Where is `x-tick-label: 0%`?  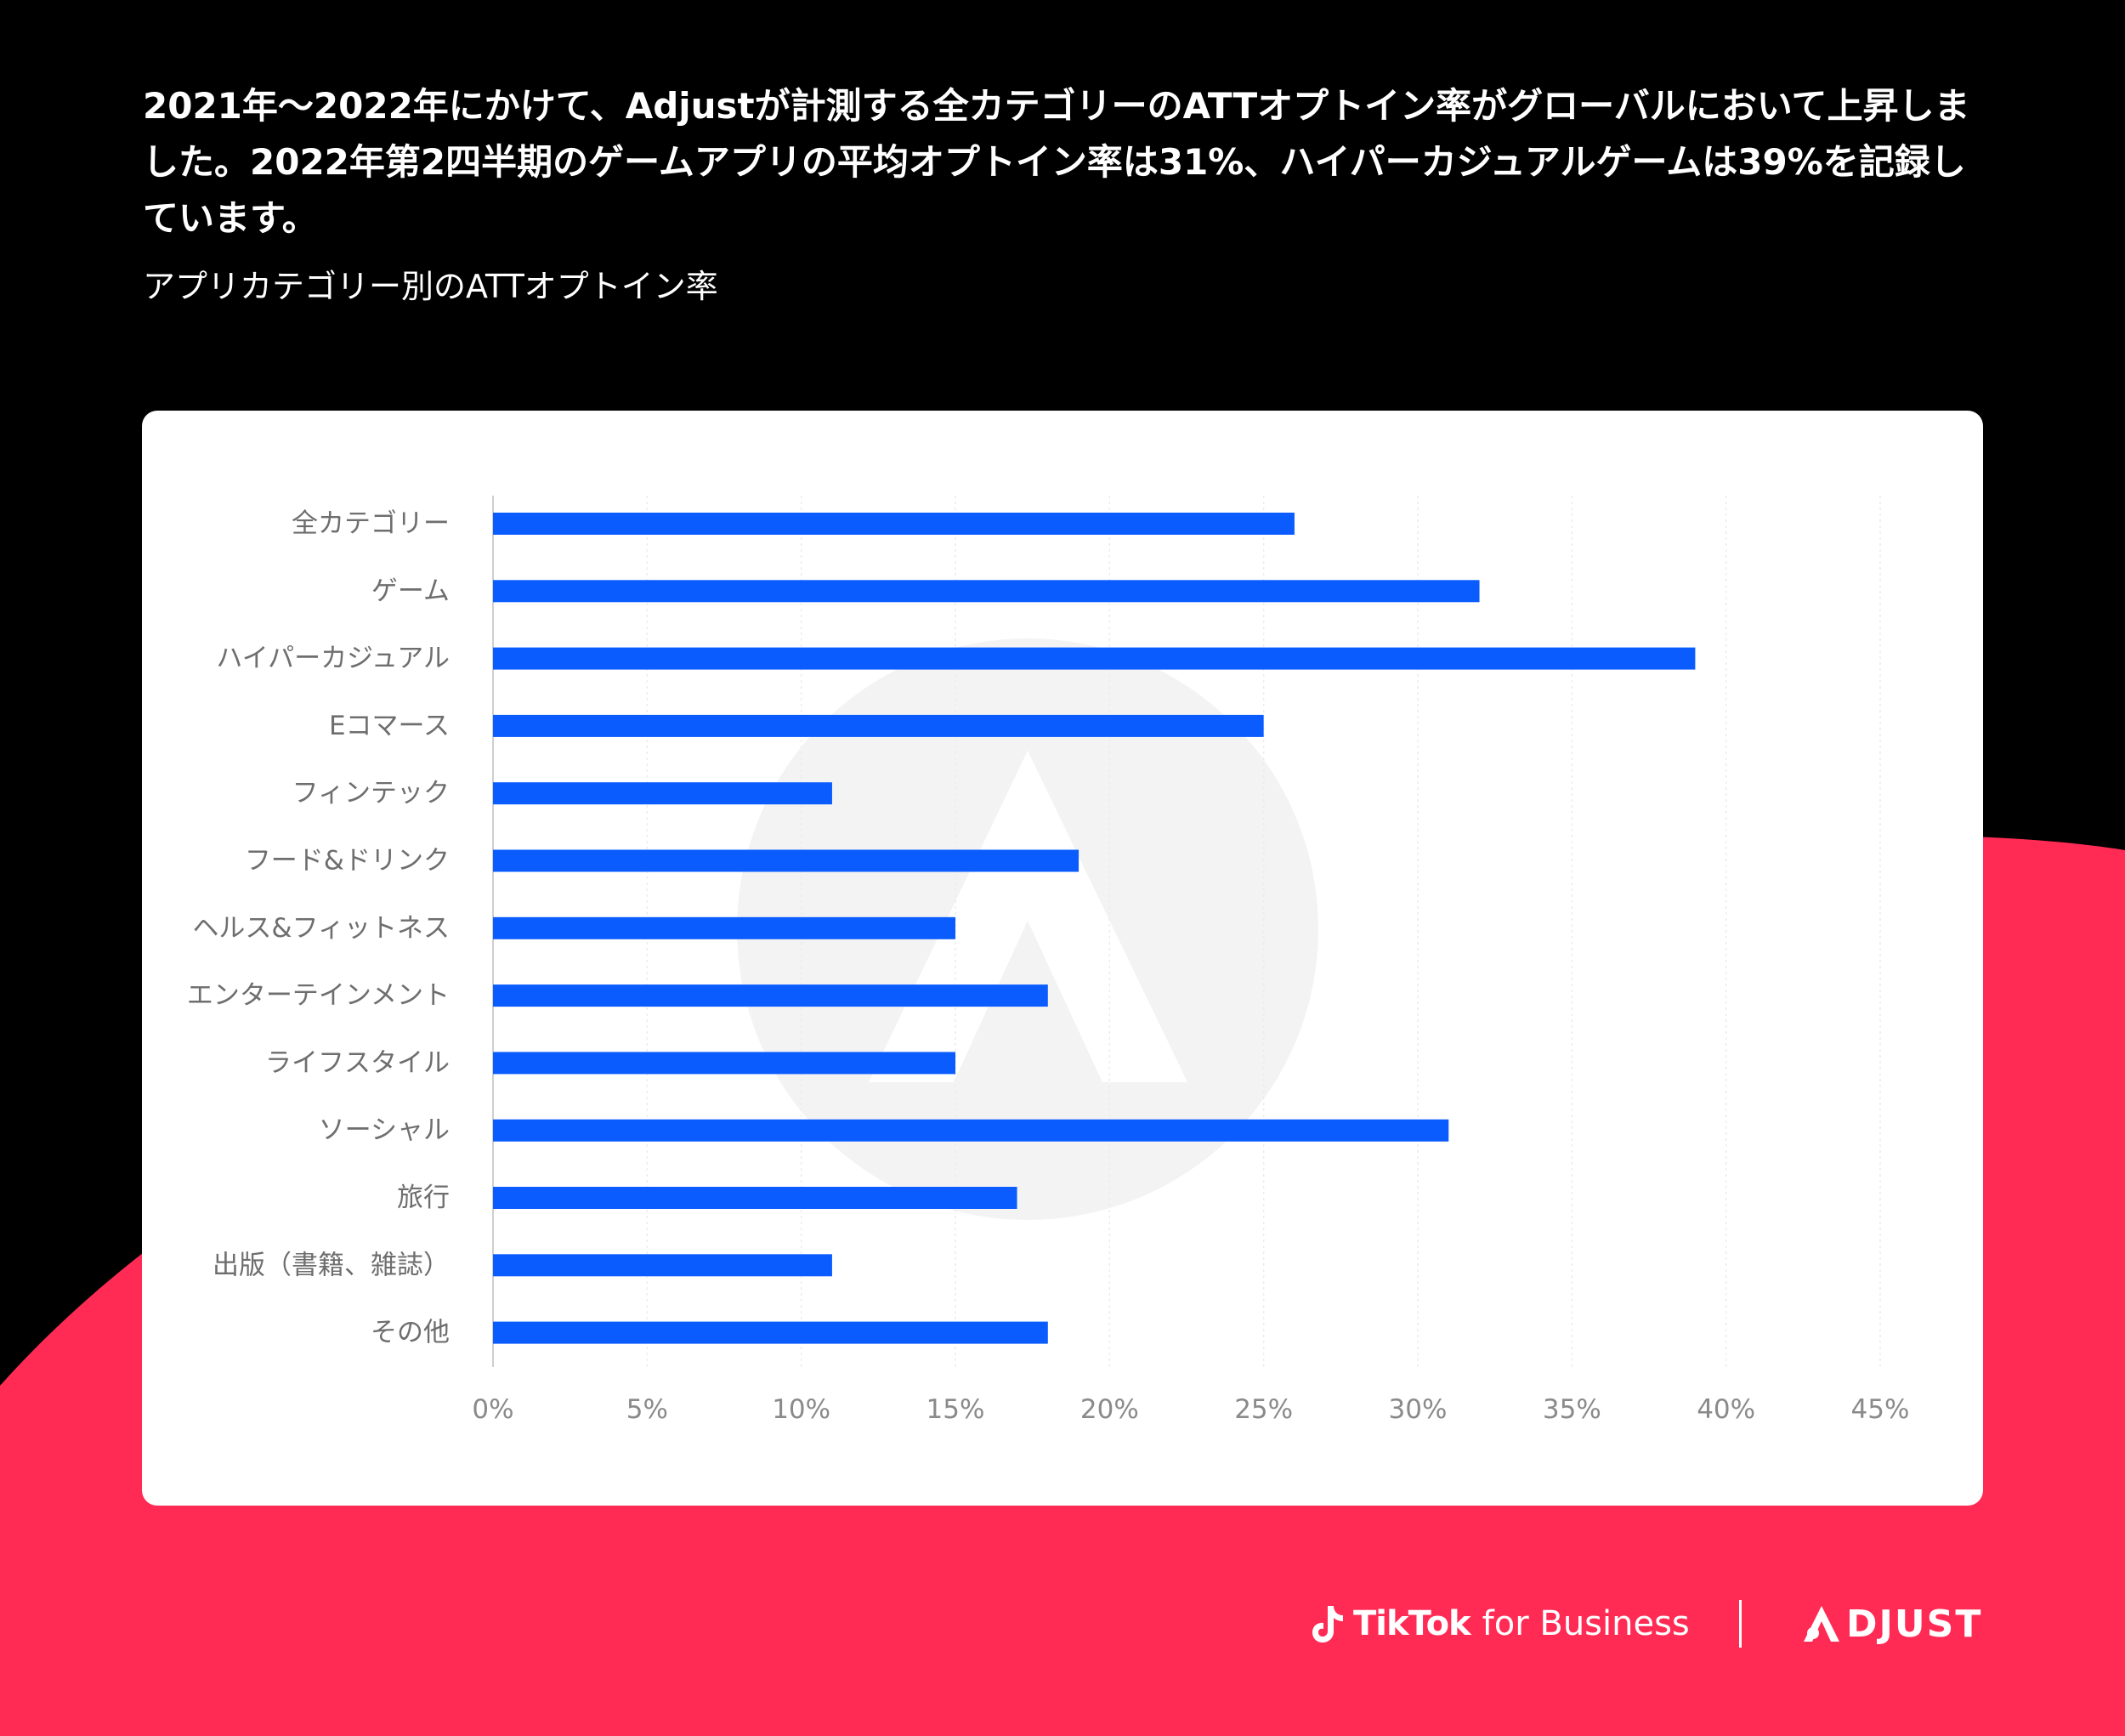
x-tick-label: 0% is located at coordinates (492, 1410).